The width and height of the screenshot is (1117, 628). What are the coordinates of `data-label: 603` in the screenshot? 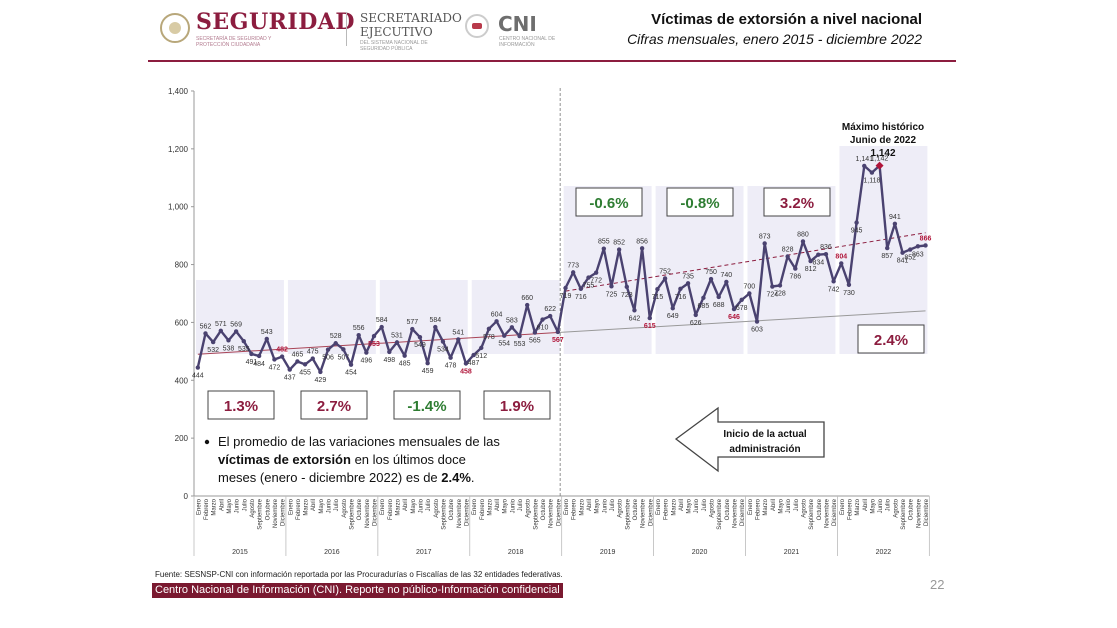 It's located at (757, 330).